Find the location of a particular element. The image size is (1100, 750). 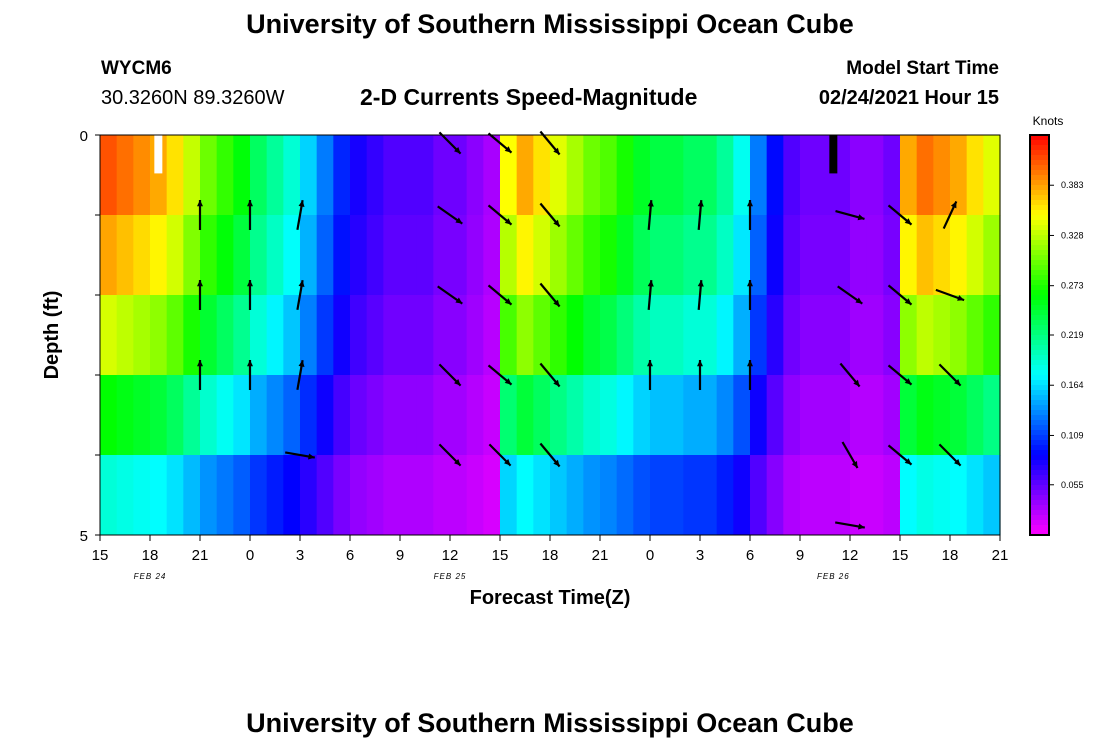

x-tick-label: 21 is located at coordinates (600, 555).